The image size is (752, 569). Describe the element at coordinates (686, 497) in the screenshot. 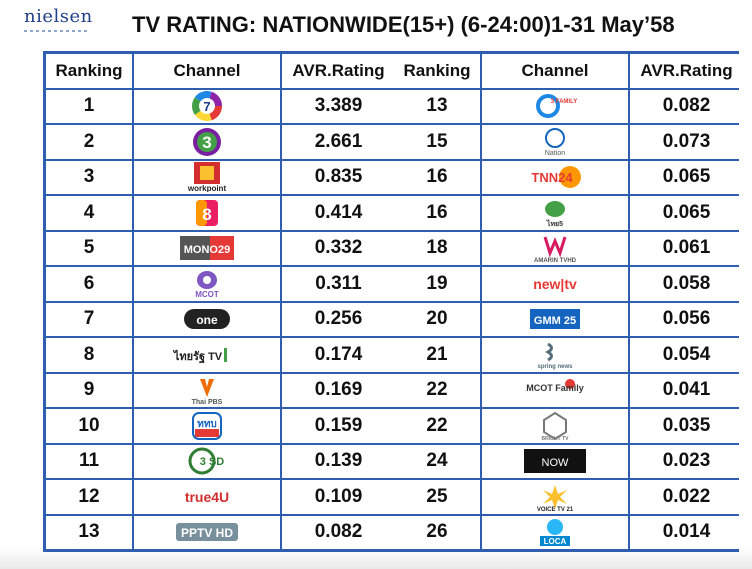

I see `rating-cell: 0.022` at that location.